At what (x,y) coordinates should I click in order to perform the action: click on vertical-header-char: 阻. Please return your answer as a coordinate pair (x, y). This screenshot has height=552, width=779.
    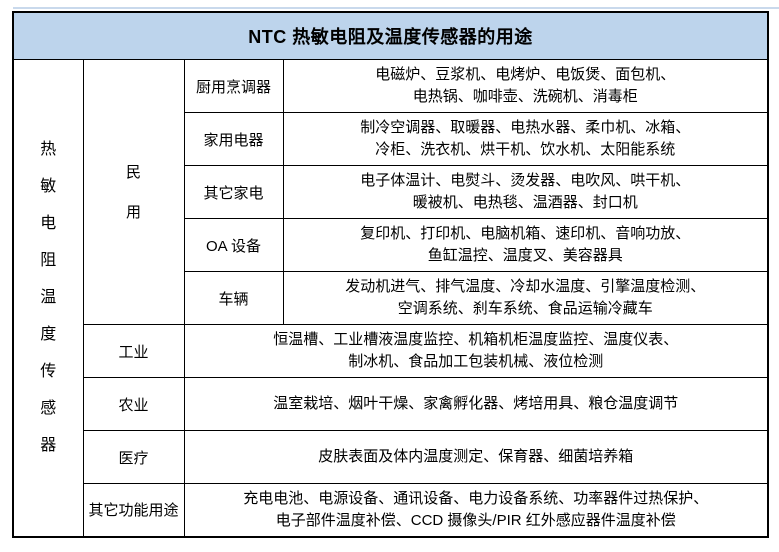
    Looking at the image, I should click on (48, 260).